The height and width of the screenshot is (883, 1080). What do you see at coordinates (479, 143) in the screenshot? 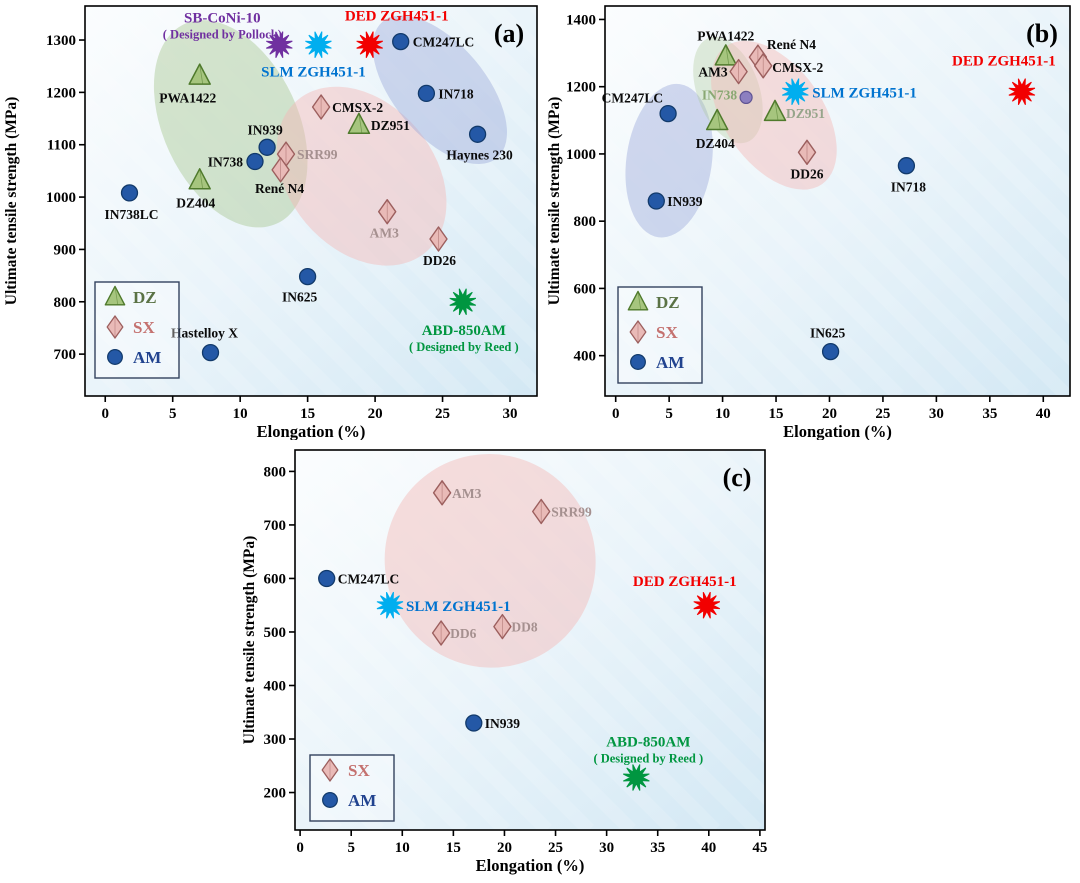
I see `point-Haynes 230: Haynes 230` at bounding box center [479, 143].